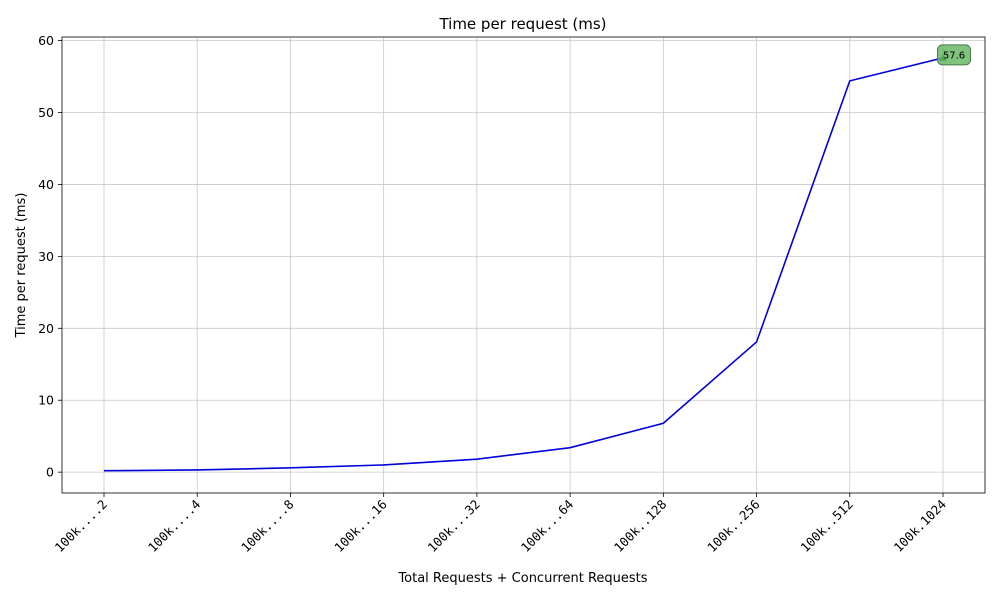 This screenshot has height=600, width=1000. What do you see at coordinates (547, 526) in the screenshot?
I see `x-tick-label: 100k...64` at bounding box center [547, 526].